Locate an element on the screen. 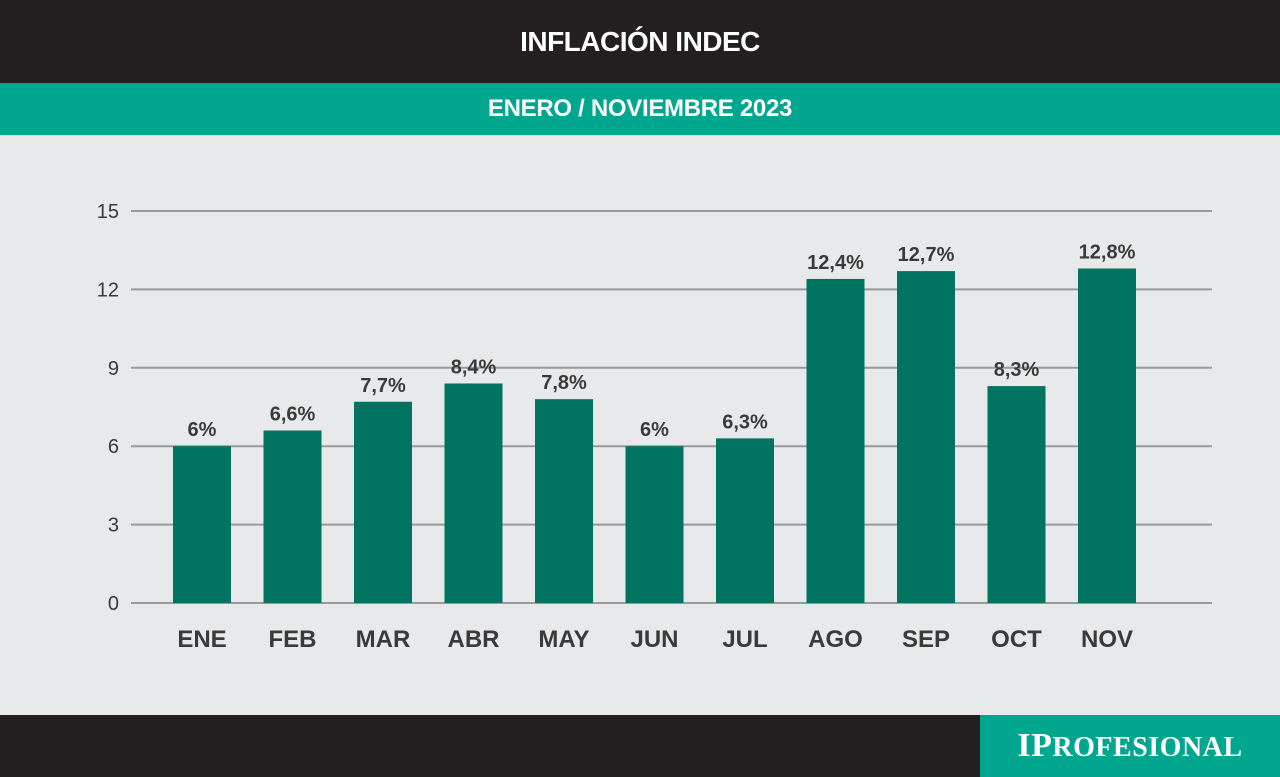 This screenshot has height=777, width=1280. data-label-ene: 6% is located at coordinates (202, 430).